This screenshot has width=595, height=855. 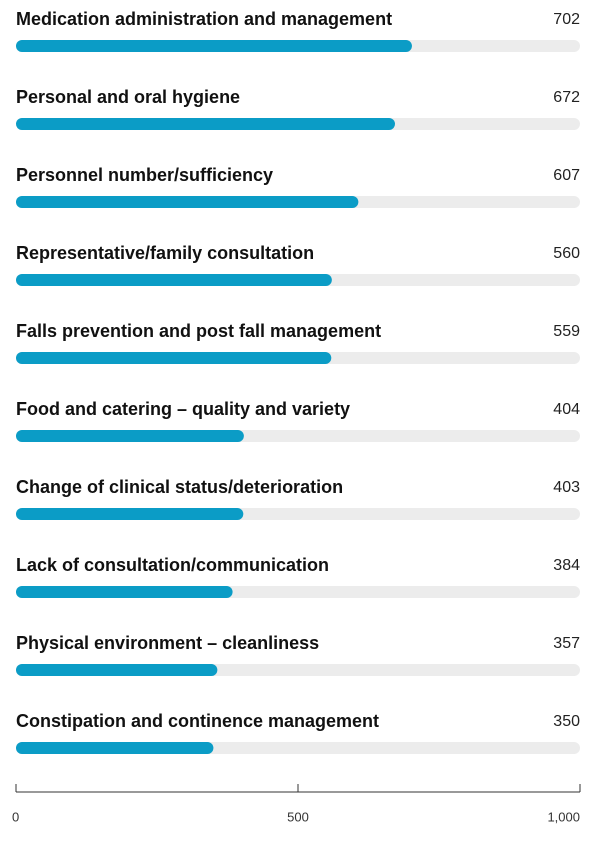 I want to click on value-label: 672, so click(x=566, y=97).